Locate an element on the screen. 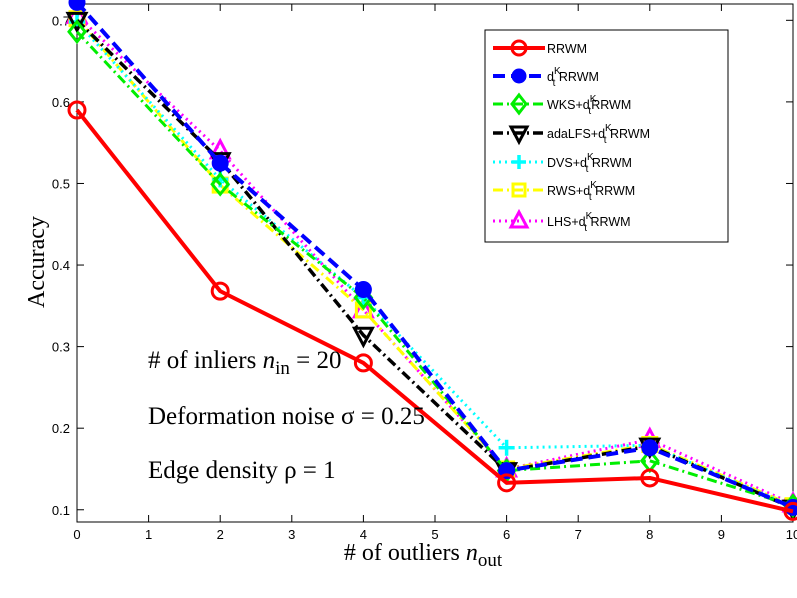 The image size is (797, 598). legend-label: RWS+dK t RRWM is located at coordinates (591, 191).